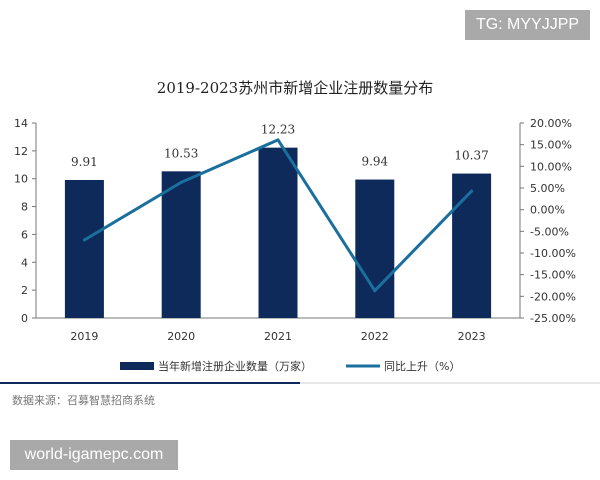 This screenshot has width=600, height=480. I want to click on right-tick-label: 15.00%, so click(551, 145).